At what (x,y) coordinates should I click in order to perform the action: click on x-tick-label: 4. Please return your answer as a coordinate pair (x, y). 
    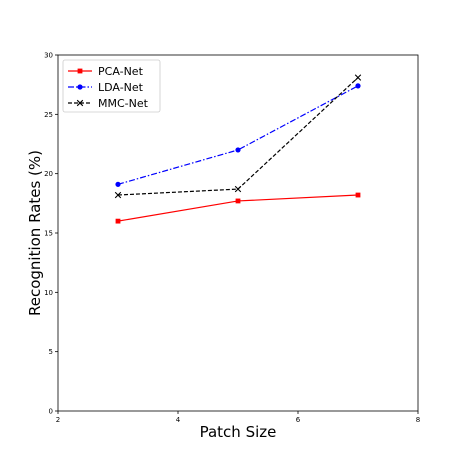
    Looking at the image, I should click on (178, 420).